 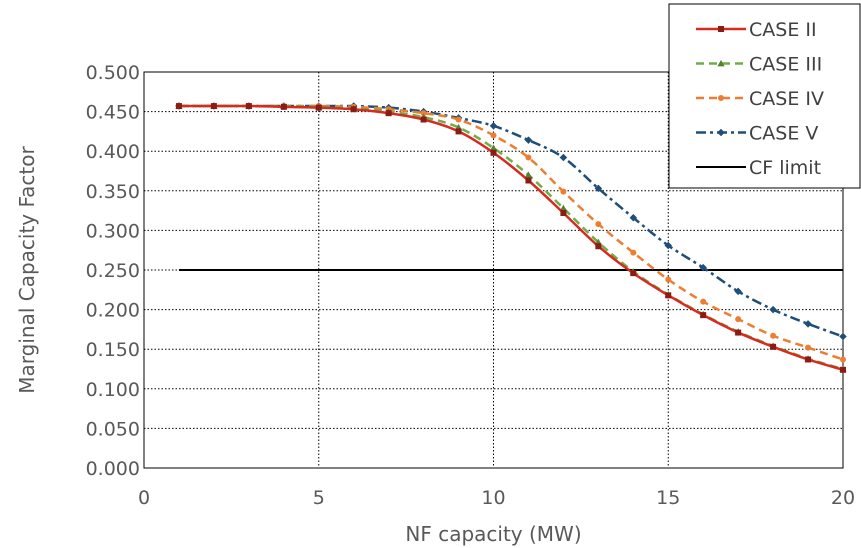 I want to click on y-tick-label: 0.450, so click(x=113, y=113).